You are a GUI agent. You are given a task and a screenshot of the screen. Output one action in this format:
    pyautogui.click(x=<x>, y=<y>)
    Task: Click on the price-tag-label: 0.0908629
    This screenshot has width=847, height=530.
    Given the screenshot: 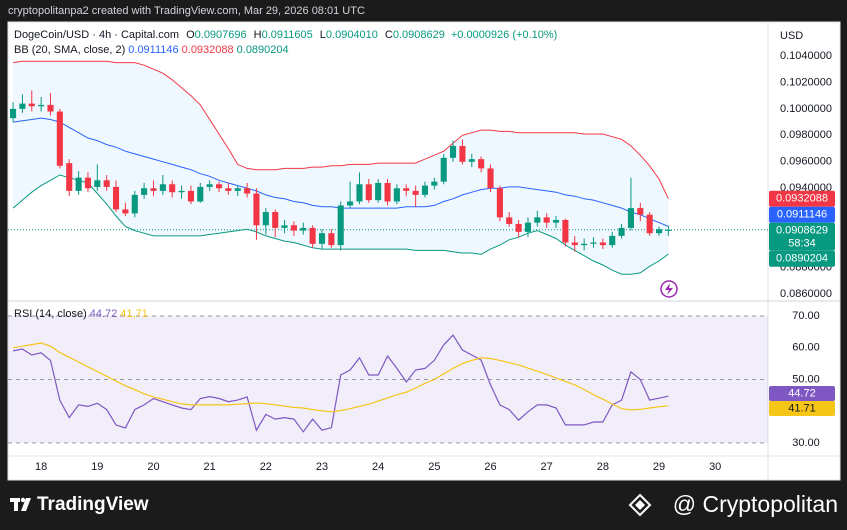 What is the action you would take?
    pyautogui.click(x=802, y=231)
    